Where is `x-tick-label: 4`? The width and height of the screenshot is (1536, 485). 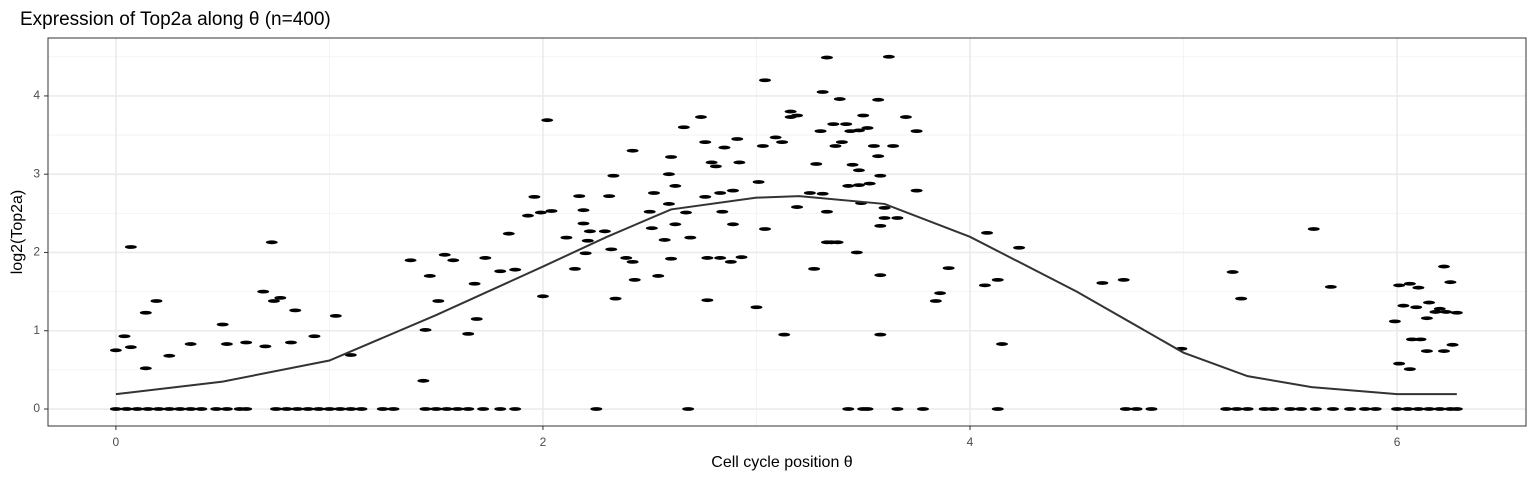 x-tick-label: 4 is located at coordinates (970, 442).